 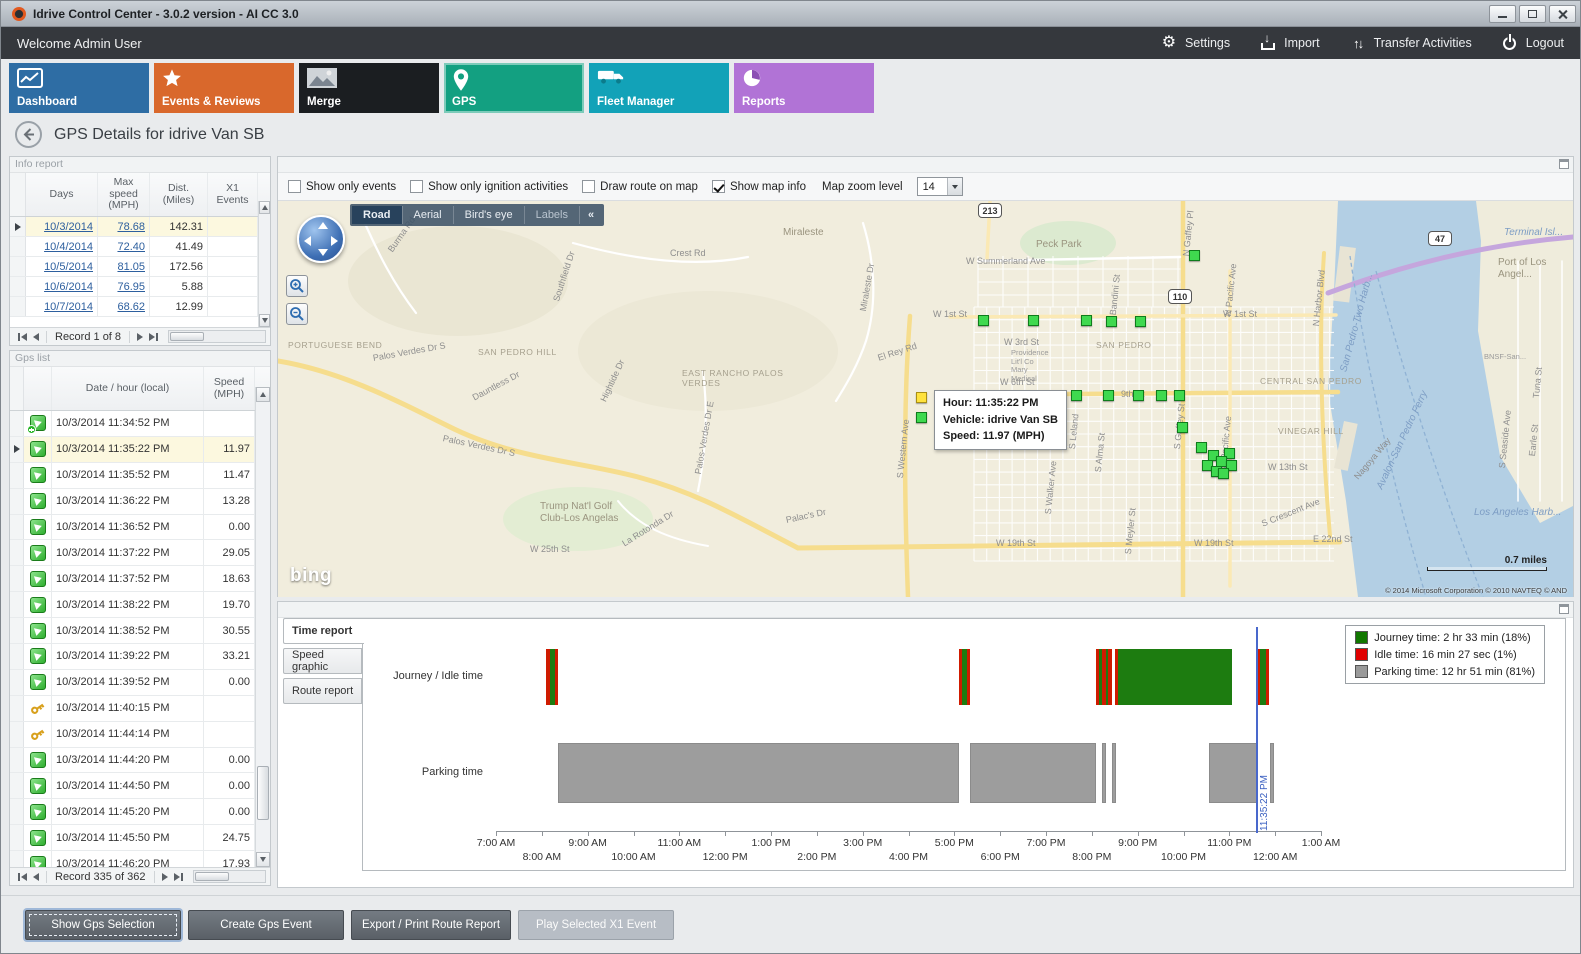 I want to click on info-report-row: 10/7/2014 68.62 12.99, so click(x=140, y=307).